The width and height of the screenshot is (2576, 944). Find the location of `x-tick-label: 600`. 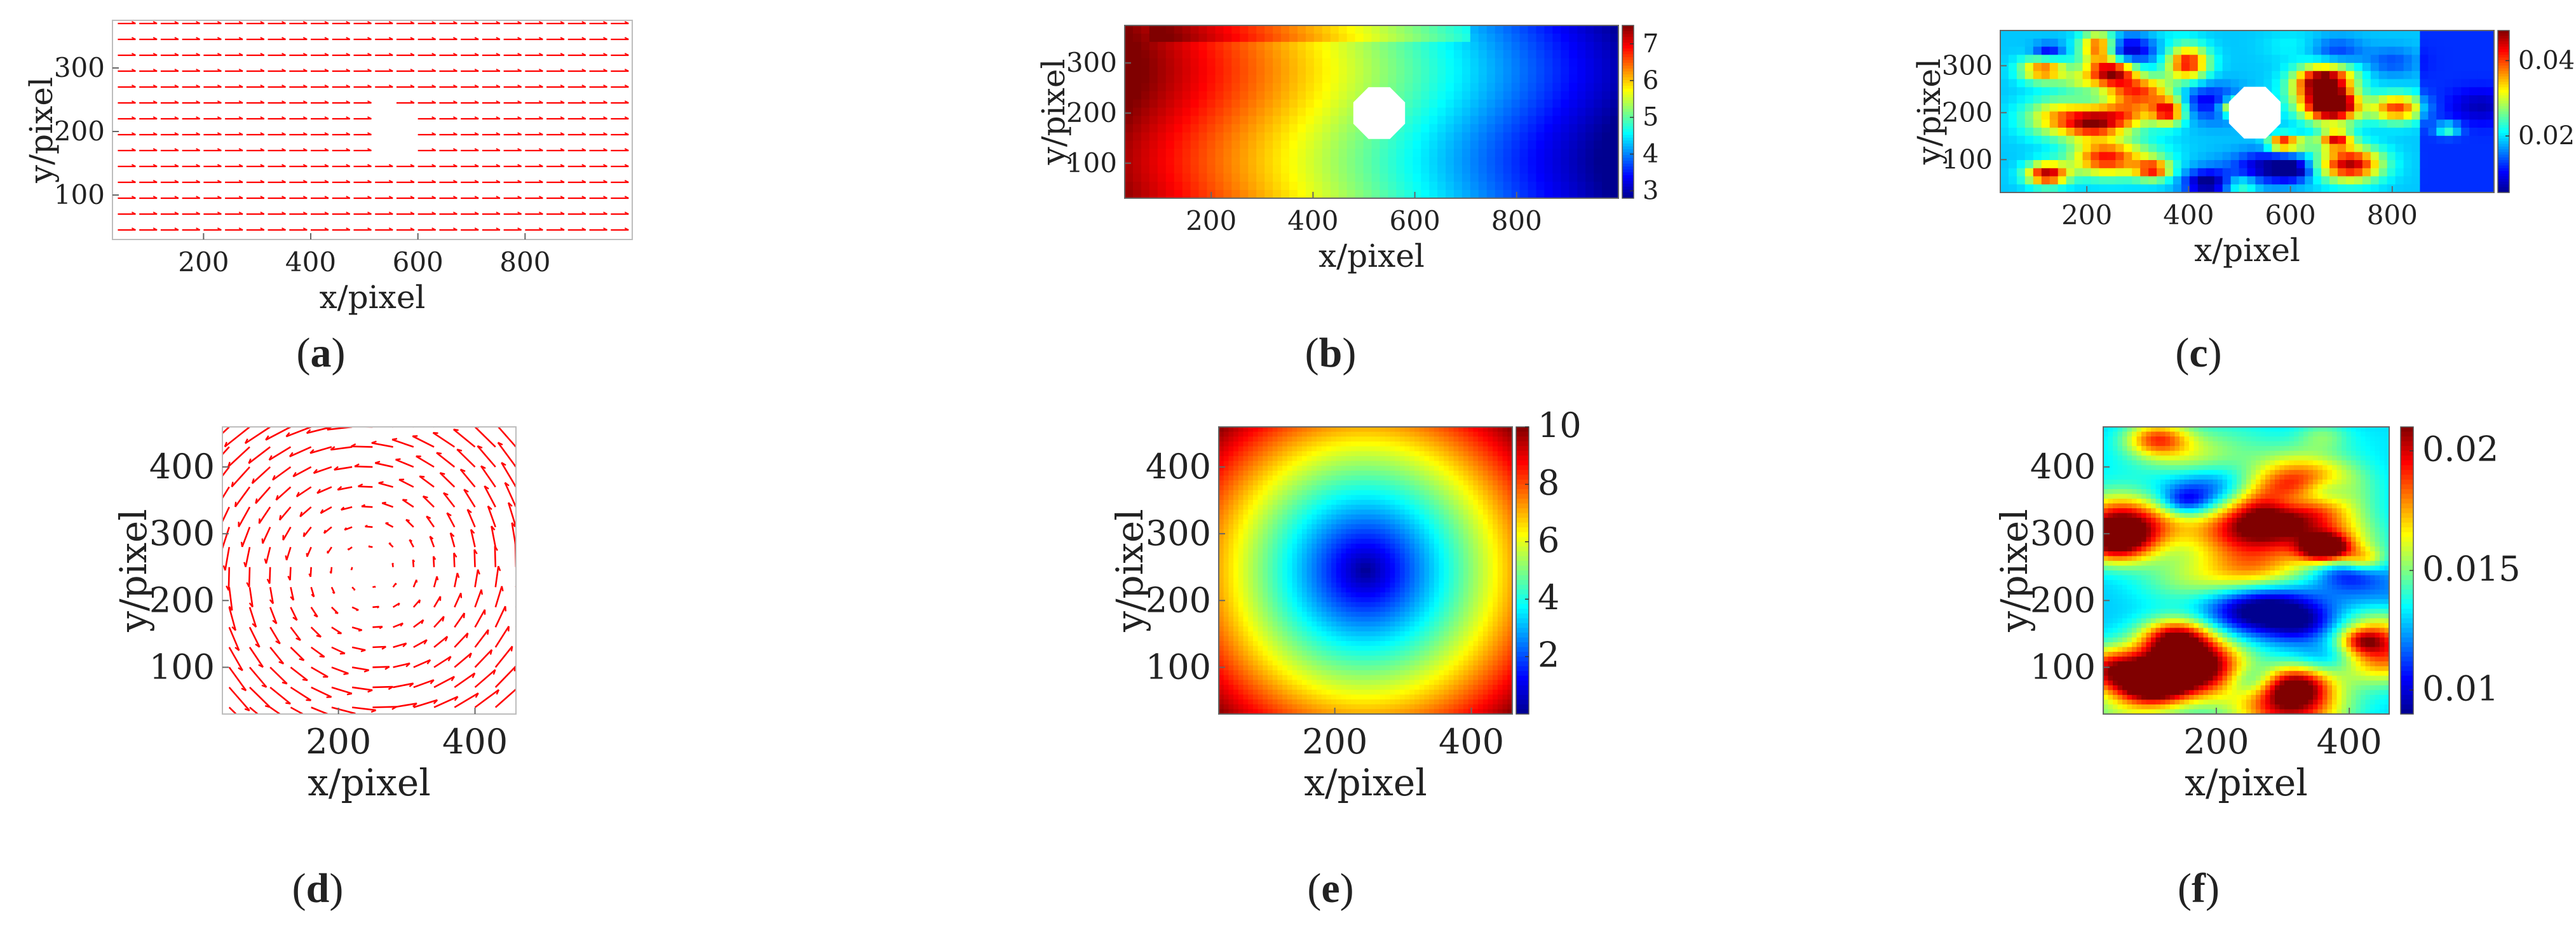

x-tick-label: 600 is located at coordinates (2290, 215).